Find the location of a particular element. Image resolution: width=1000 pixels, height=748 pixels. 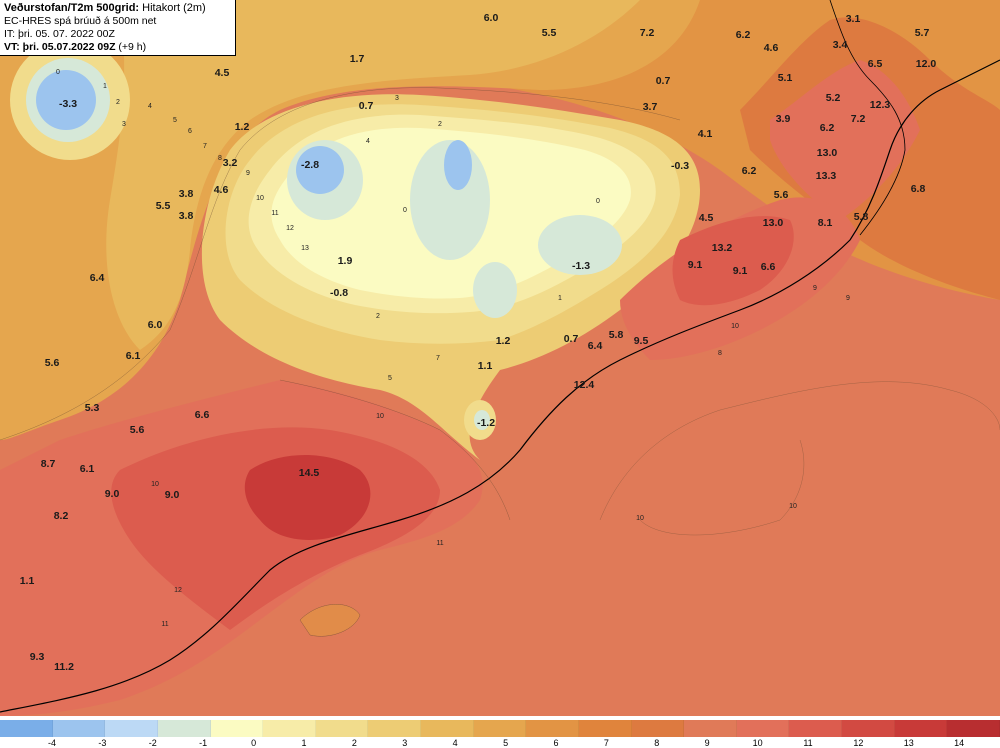

legend-tick-label: 12 is located at coordinates (858, 743).